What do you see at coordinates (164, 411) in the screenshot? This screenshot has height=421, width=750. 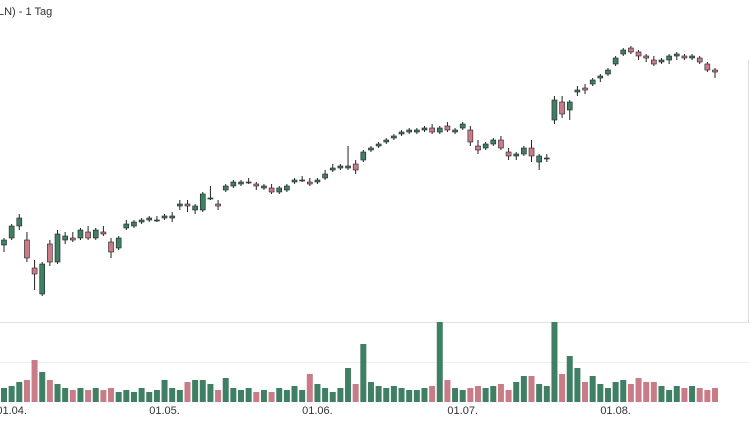 I see `x-tick-label: 01.05.` at bounding box center [164, 411].